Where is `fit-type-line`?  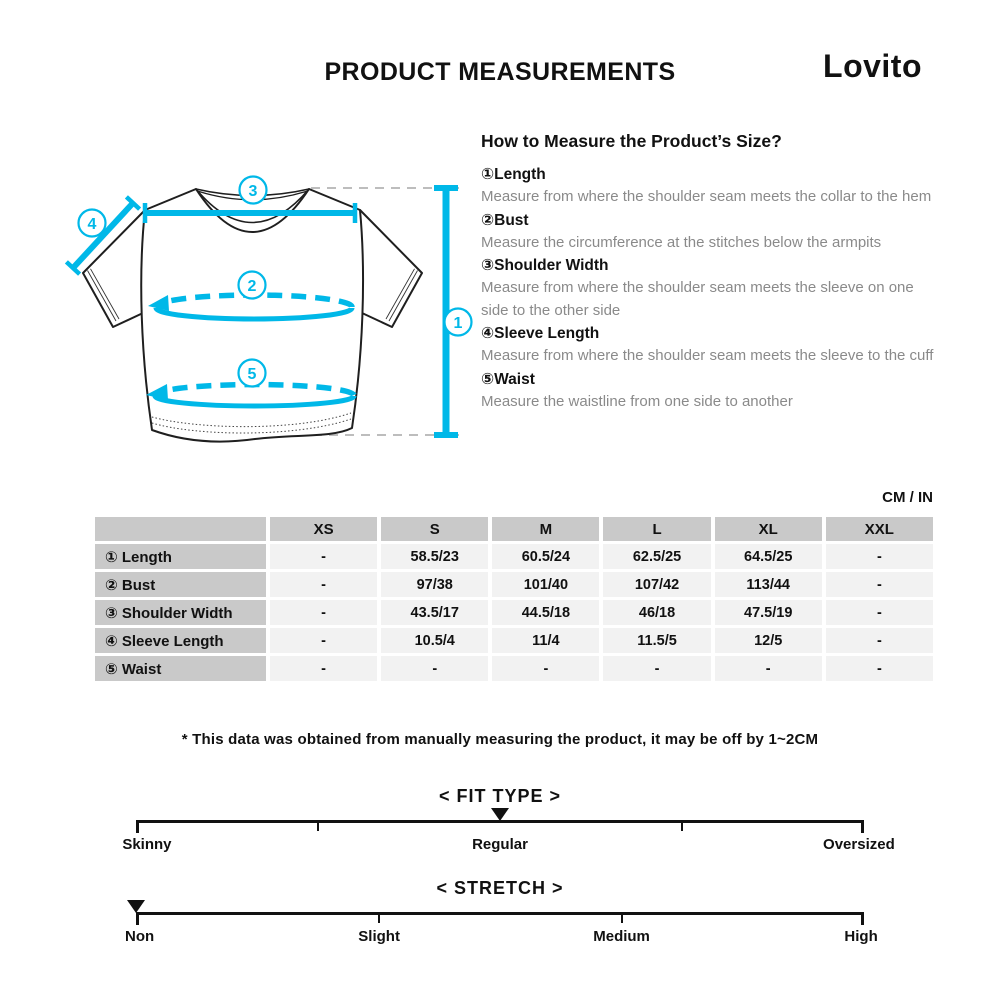 fit-type-line is located at coordinates (500, 820).